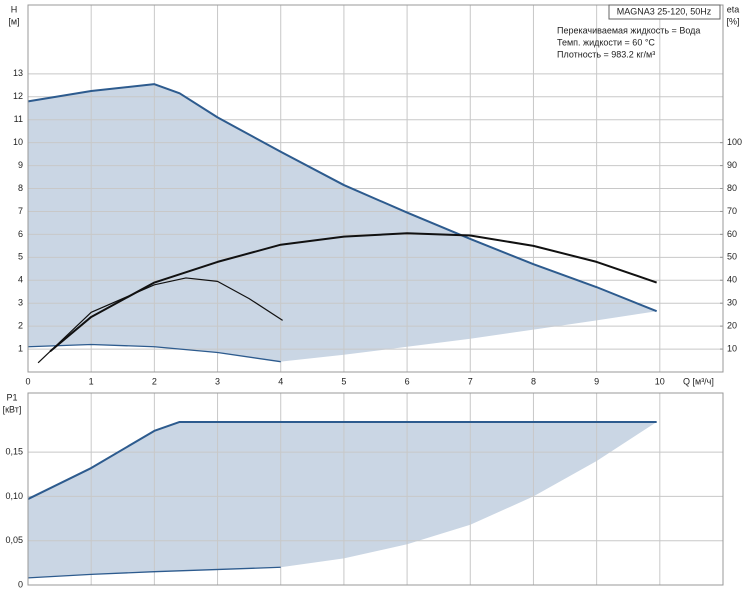 This screenshot has width=745, height=600. I want to click on y-unit: [кВт], so click(12, 409).